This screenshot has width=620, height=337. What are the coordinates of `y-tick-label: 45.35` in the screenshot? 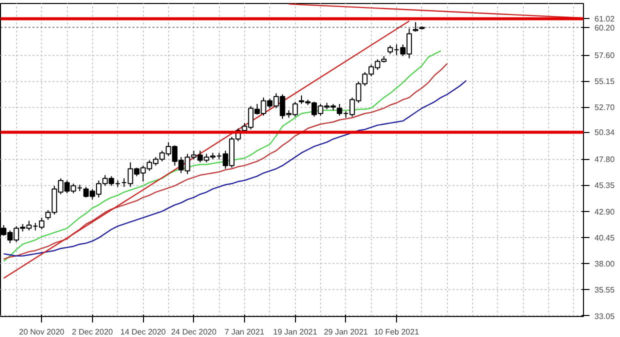 It's located at (605, 185).